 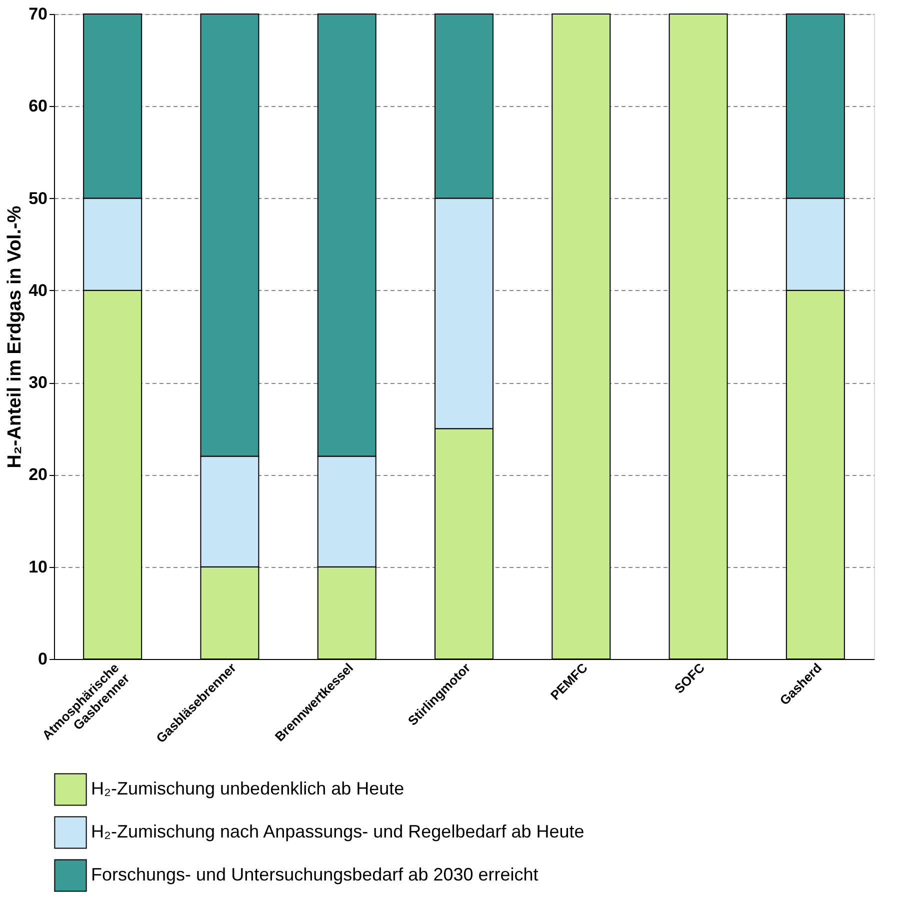 What do you see at coordinates (38, 566) in the screenshot?
I see `y-tick-label: 10` at bounding box center [38, 566].